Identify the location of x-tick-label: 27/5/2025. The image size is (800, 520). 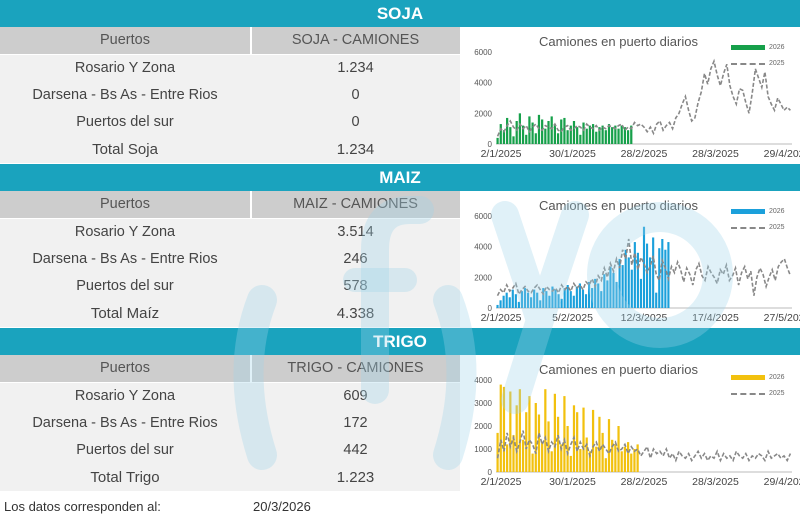
(782, 318).